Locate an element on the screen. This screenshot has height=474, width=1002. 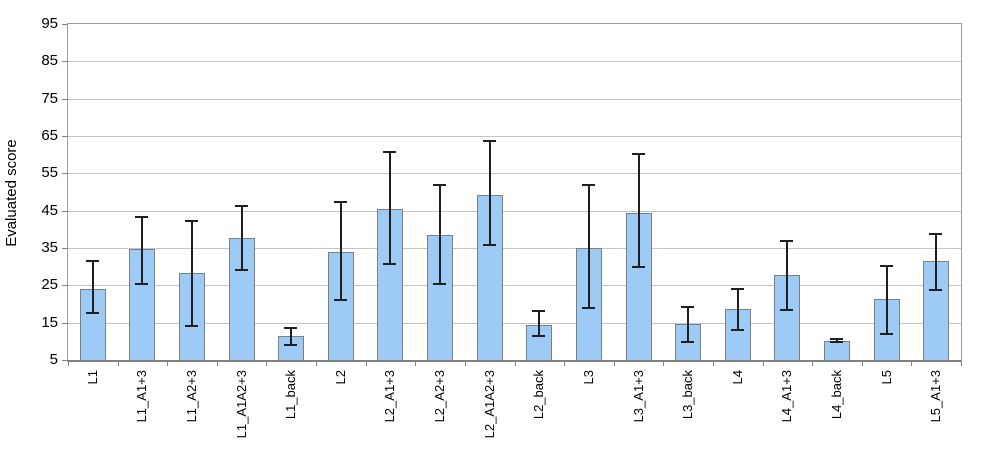
x-category-label: L4 is located at coordinates (737, 377).